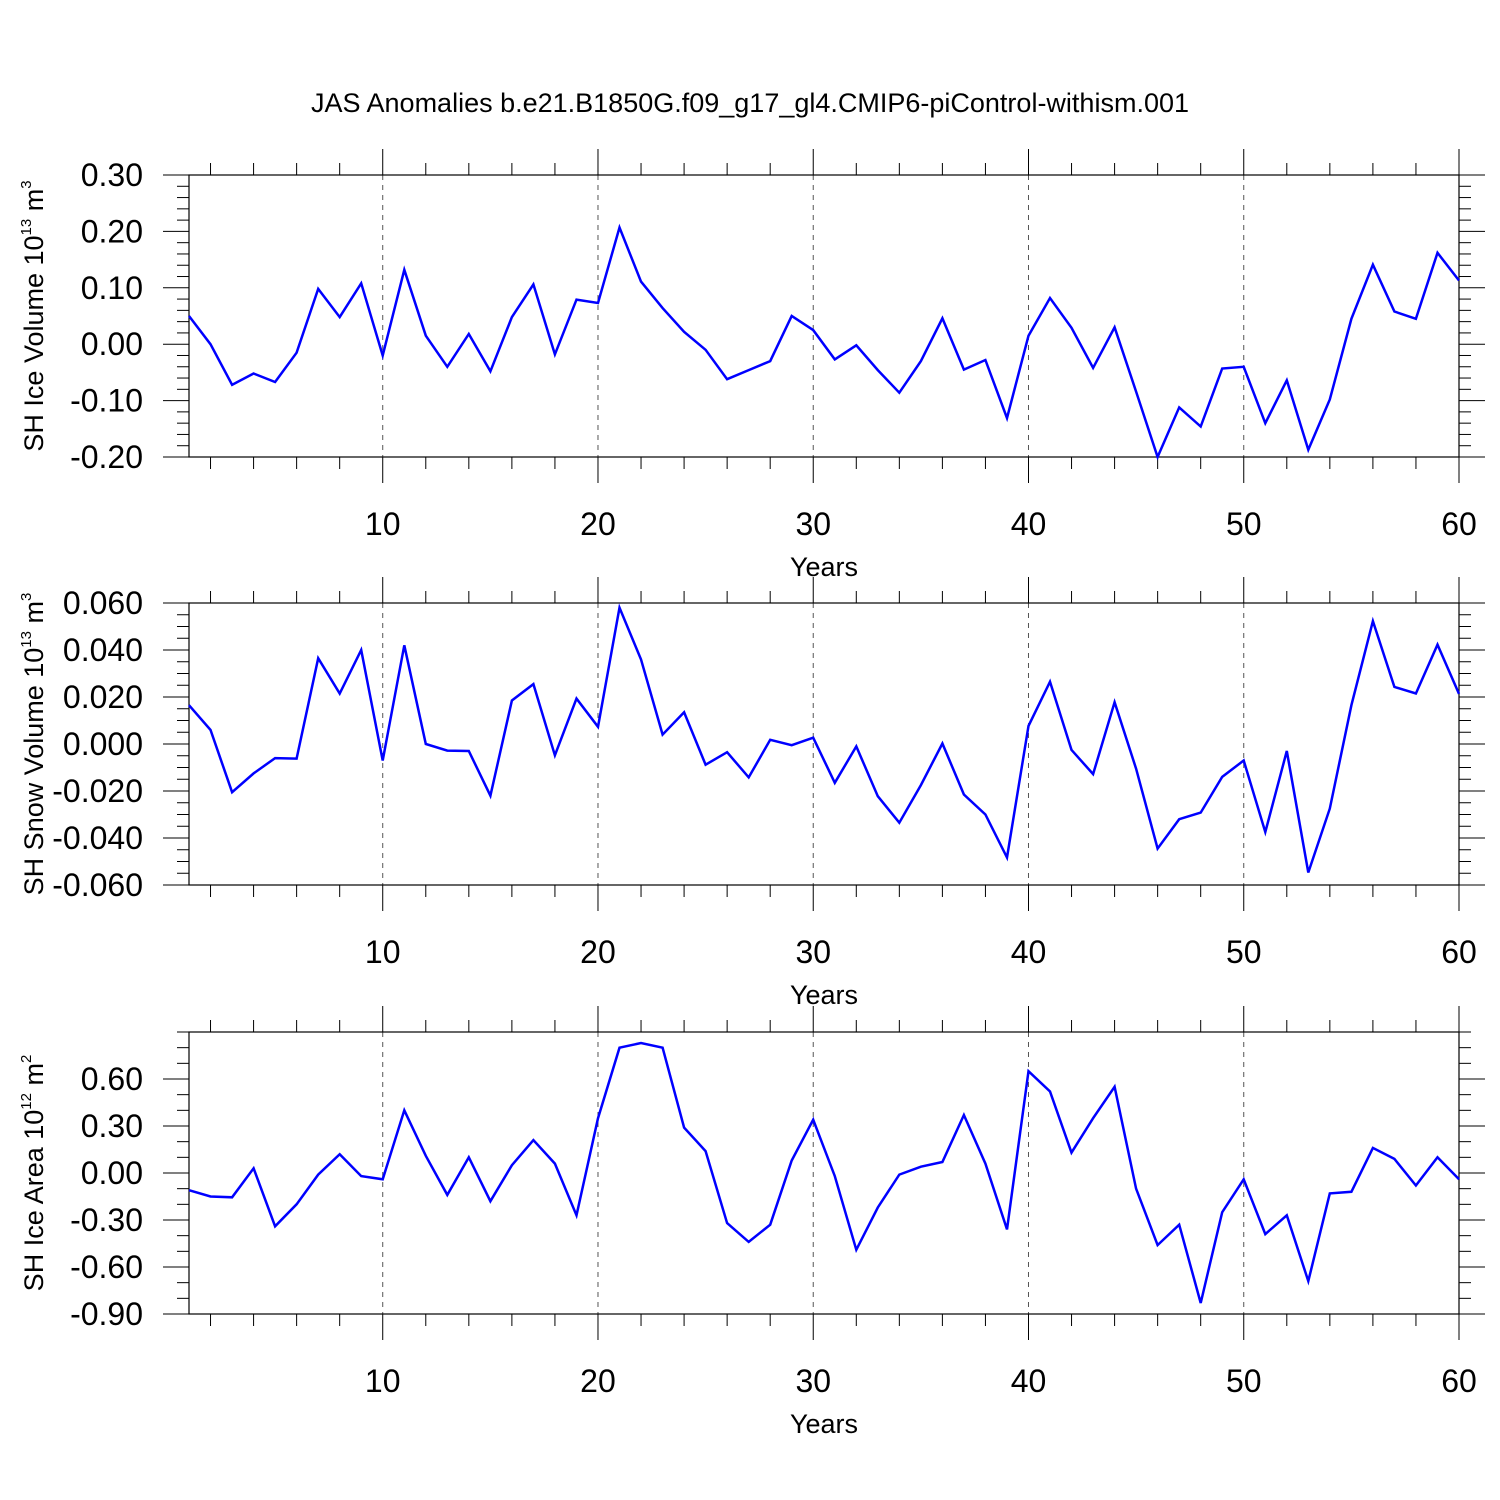 This screenshot has height=1500, width=1500. Describe the element at coordinates (26, 1059) in the screenshot. I see `y-axis-label-unit-exponent: 2` at that location.